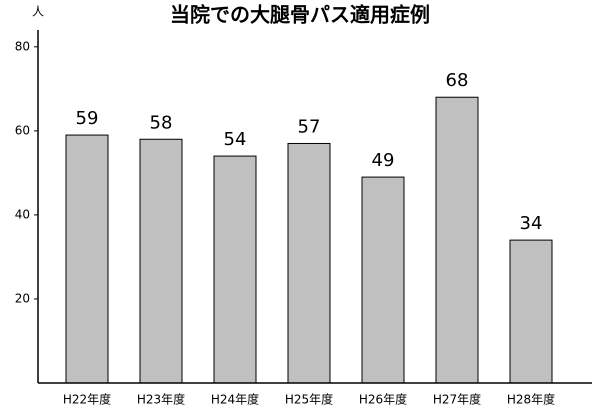  I want to click on value-label: 49, so click(383, 160).